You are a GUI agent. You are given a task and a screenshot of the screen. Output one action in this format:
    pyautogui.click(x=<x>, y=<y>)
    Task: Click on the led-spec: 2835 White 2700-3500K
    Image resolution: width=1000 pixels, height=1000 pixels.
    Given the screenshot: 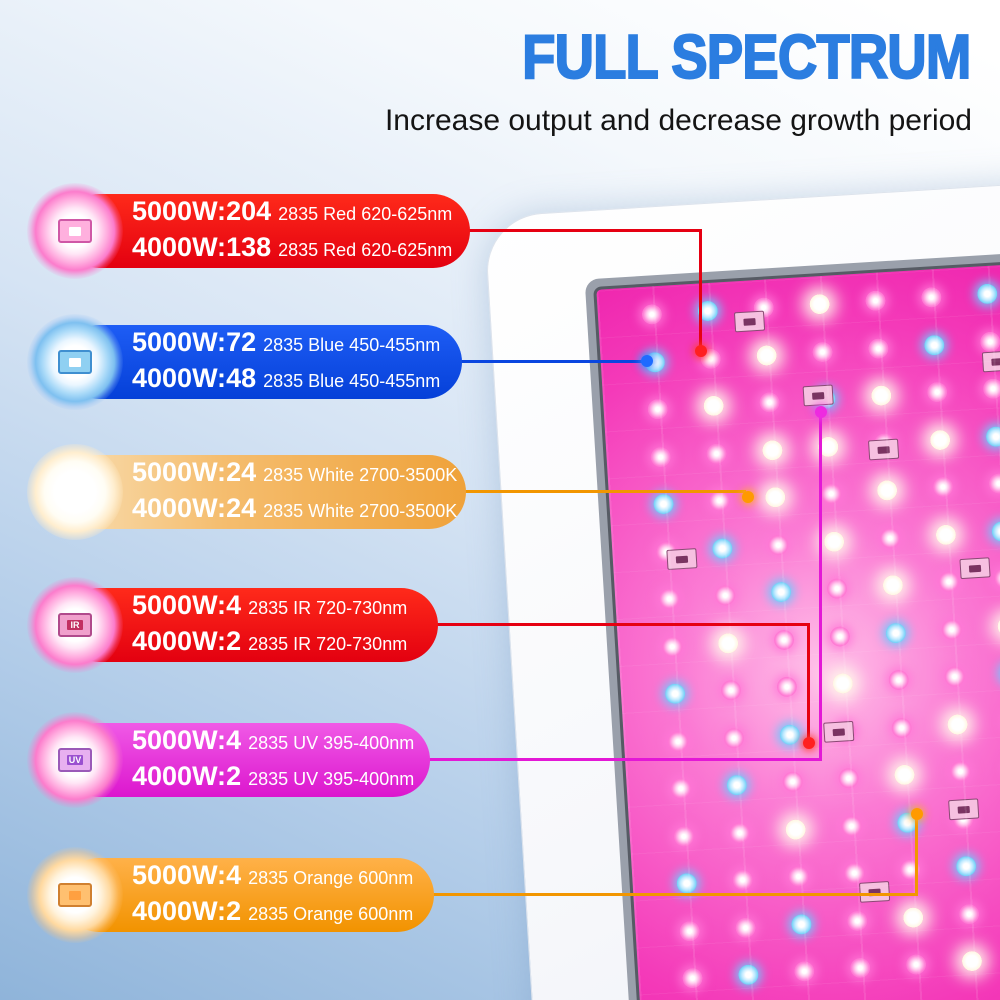 What is the action you would take?
    pyautogui.click(x=360, y=511)
    